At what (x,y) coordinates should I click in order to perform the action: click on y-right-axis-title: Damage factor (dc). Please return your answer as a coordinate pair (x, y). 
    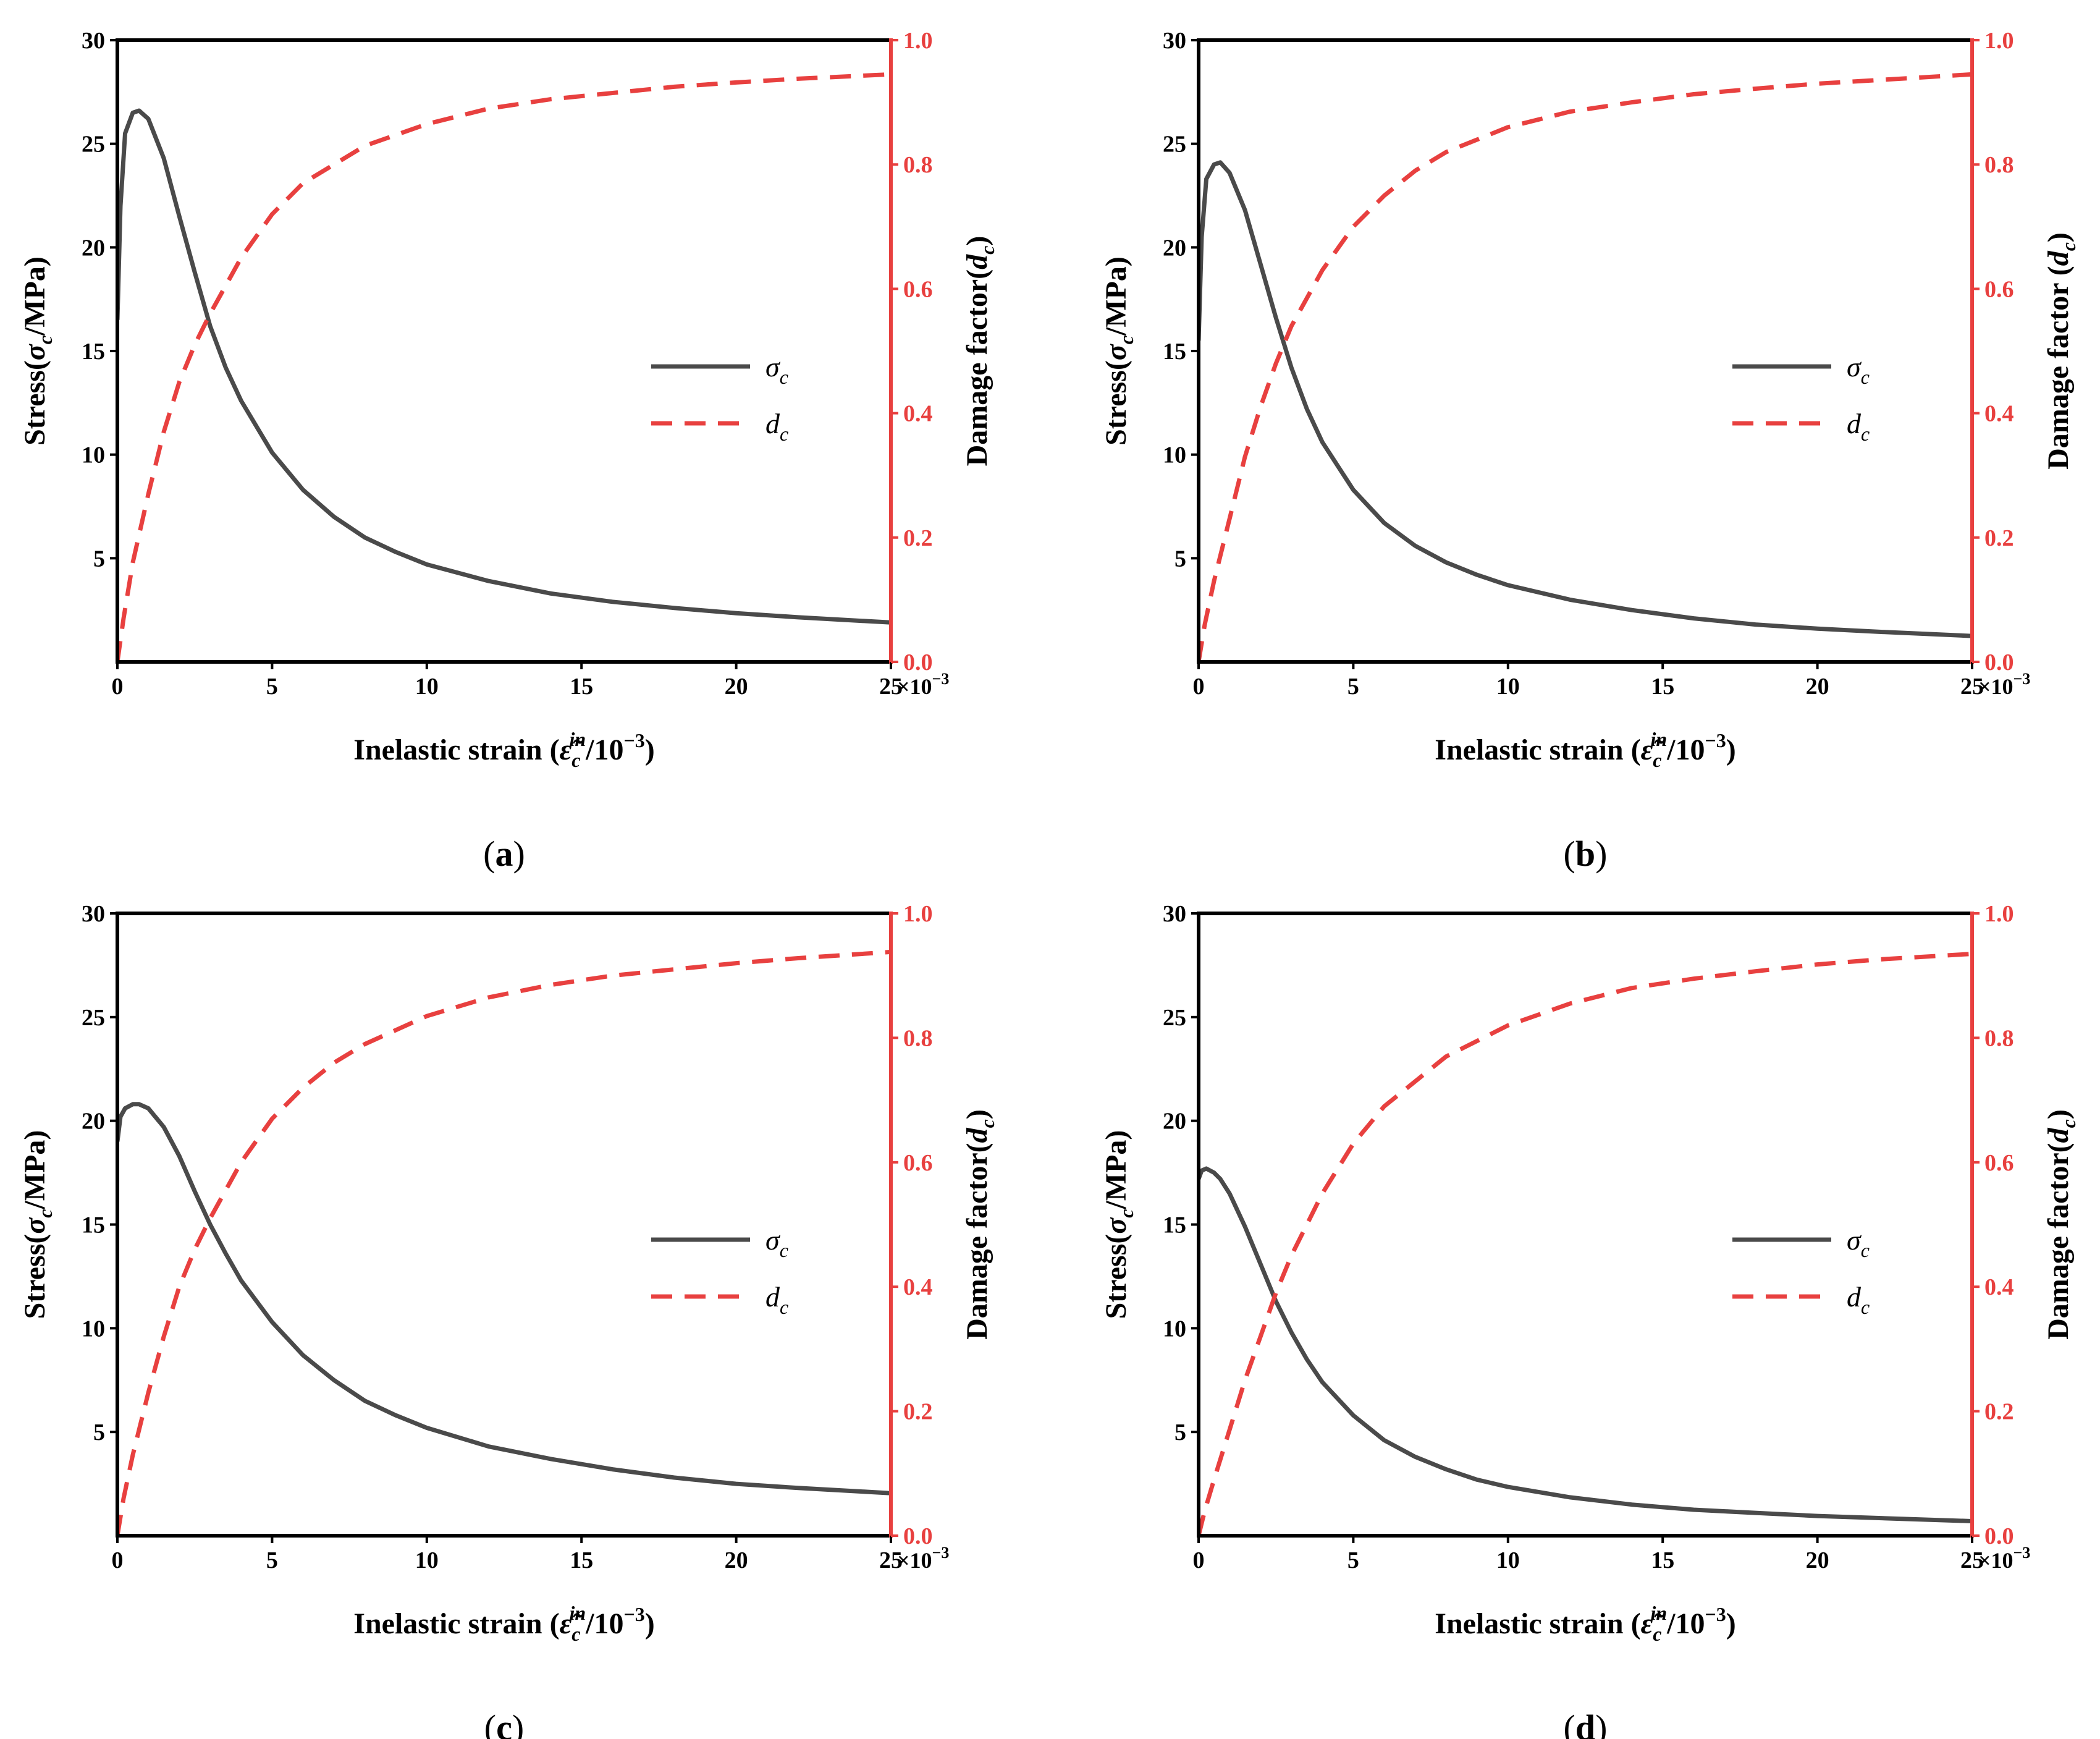
    Looking at the image, I should click on (2061, 351).